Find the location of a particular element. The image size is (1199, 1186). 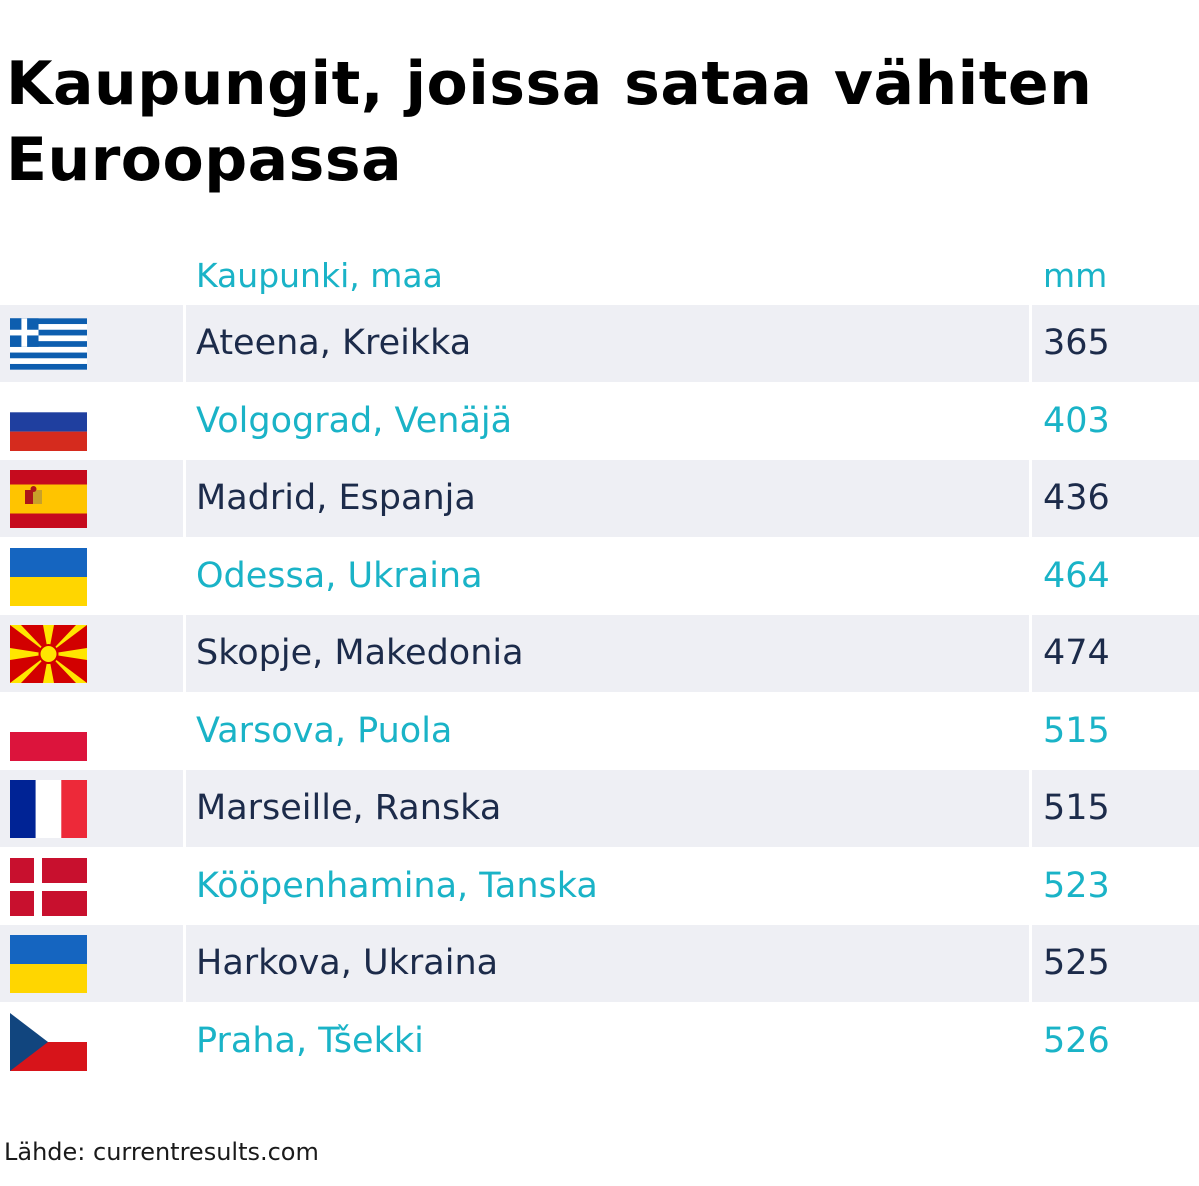

denmark-flag-icon is located at coordinates (48, 887).